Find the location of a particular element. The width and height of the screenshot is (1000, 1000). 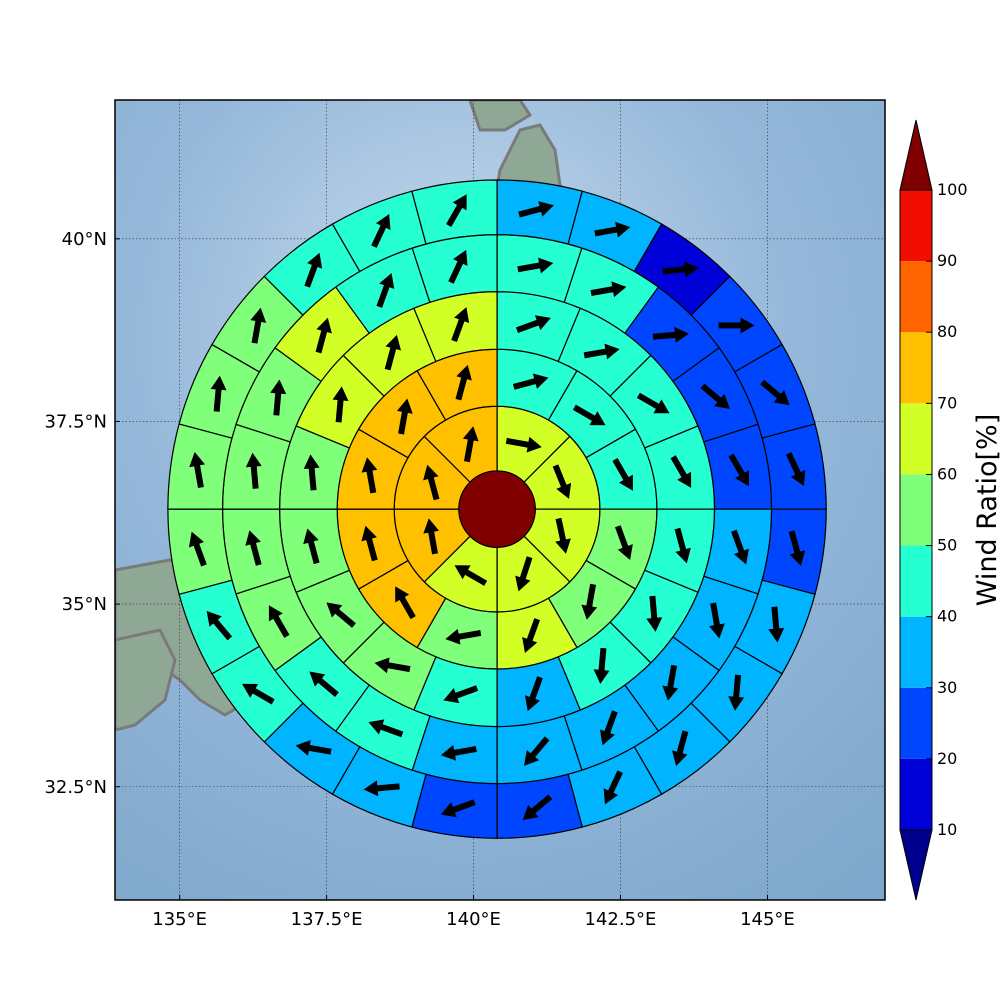

y-tick-label: 35°N is located at coordinates (84, 604).